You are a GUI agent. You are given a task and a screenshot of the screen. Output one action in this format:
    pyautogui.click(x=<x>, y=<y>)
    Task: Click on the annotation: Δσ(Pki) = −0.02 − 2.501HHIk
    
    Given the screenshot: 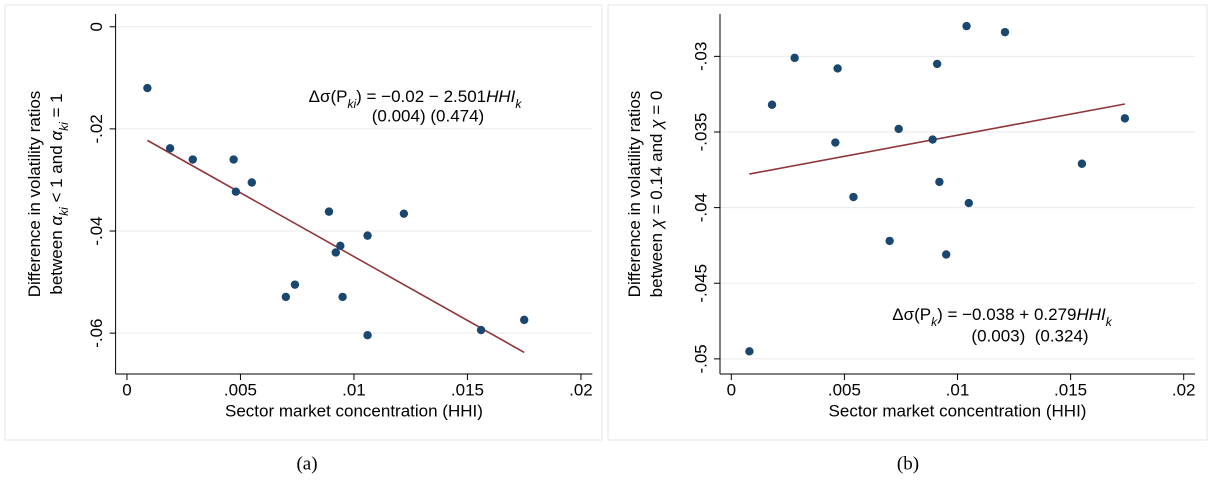 What is the action you would take?
    pyautogui.click(x=416, y=99)
    